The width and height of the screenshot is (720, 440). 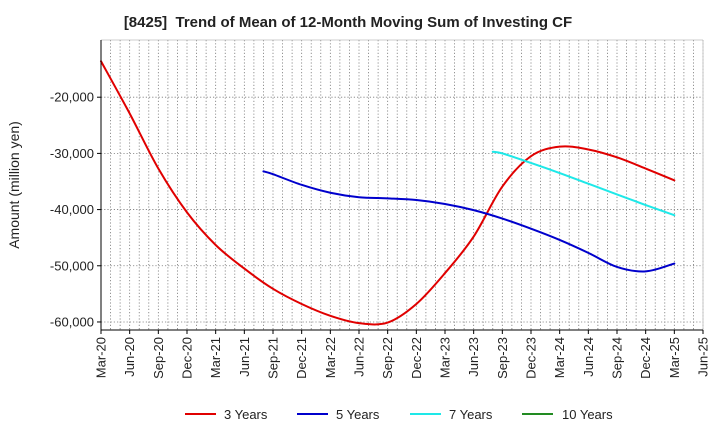 What do you see at coordinates (674, 357) in the screenshot?
I see `x-tick-label: Mar-25` at bounding box center [674, 357].